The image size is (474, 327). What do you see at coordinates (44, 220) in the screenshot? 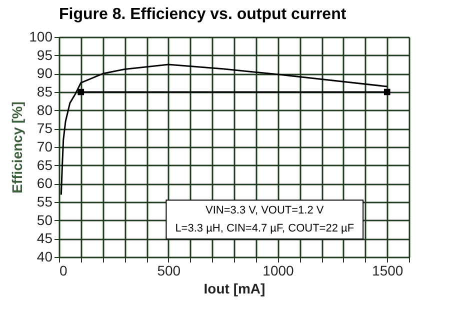
I see `y-tick-label: 50` at bounding box center [44, 220].